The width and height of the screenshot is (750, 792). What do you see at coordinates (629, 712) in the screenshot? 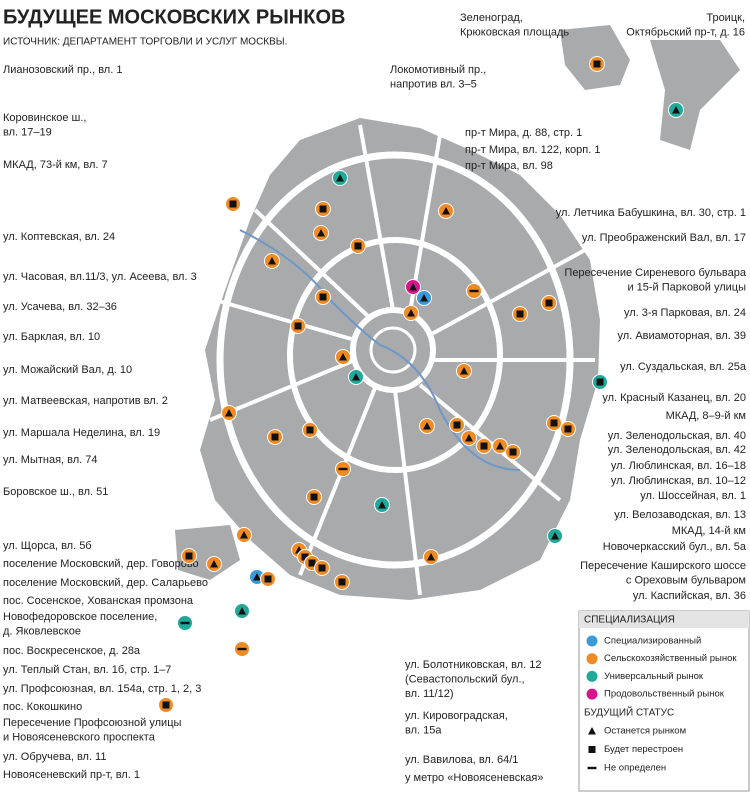
I see `legend-status-title: БУДУЩИЙ СТАТУС` at bounding box center [629, 712].